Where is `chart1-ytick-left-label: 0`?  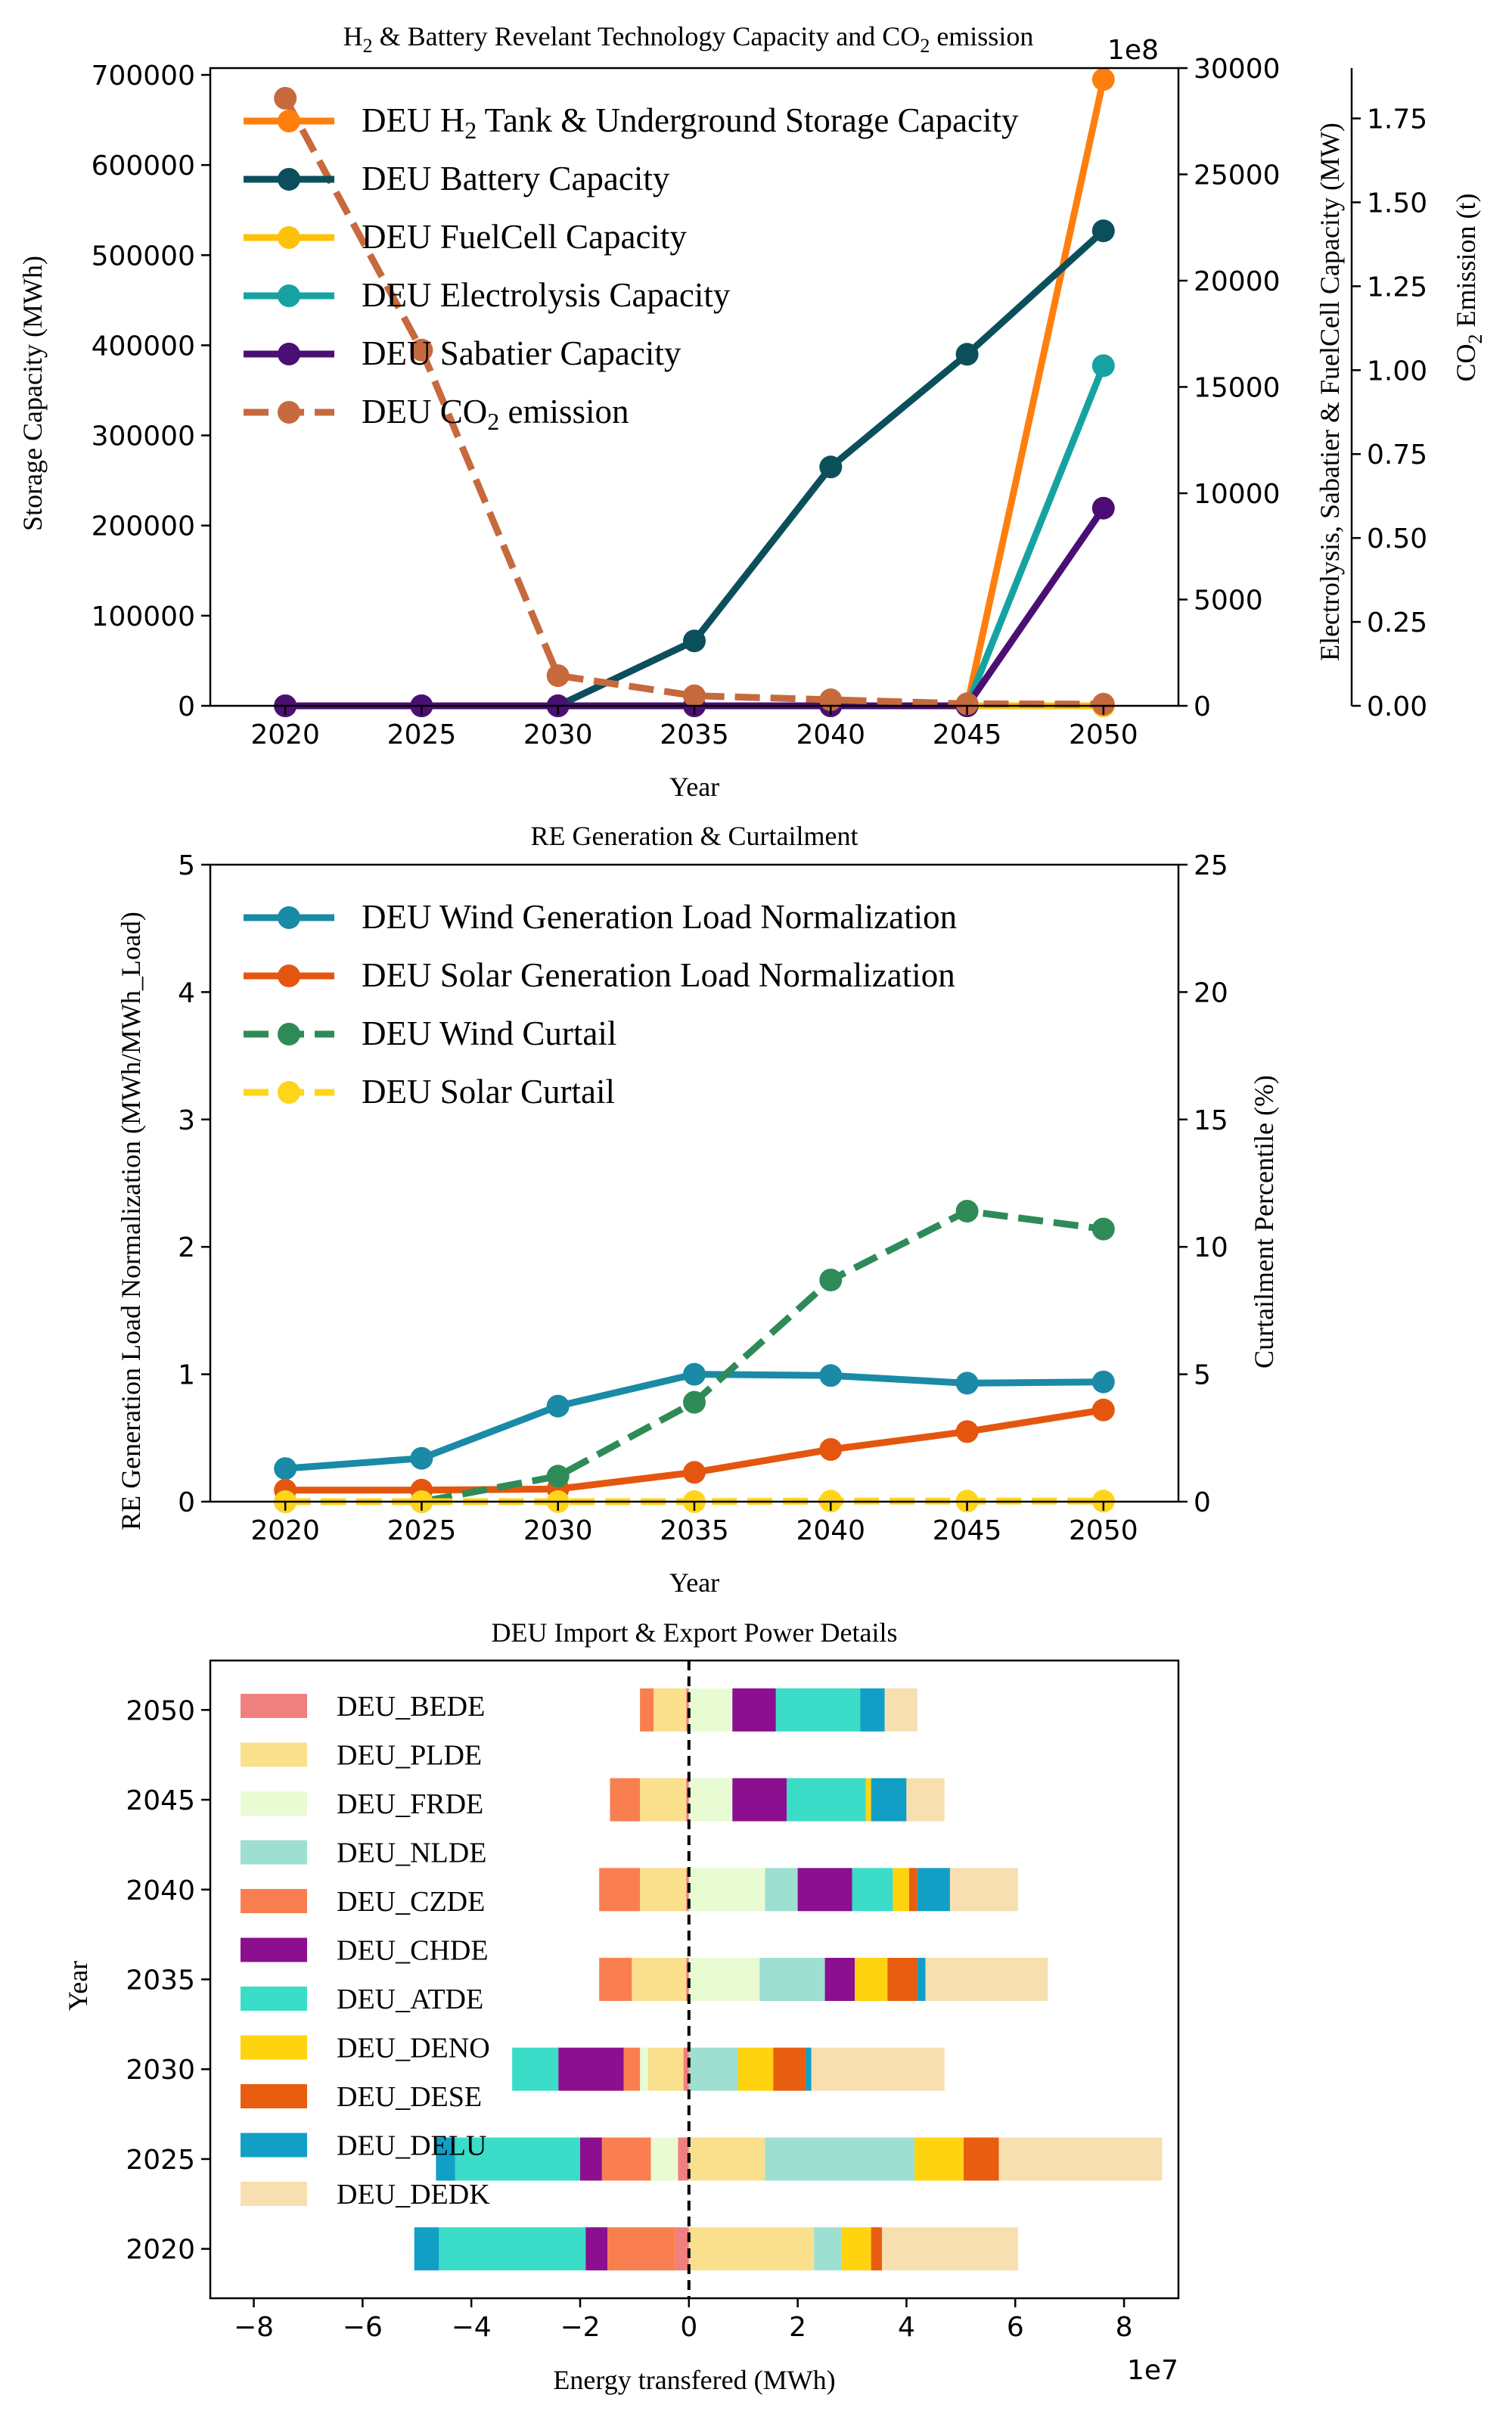
chart1-ytick-left-label: 0 is located at coordinates (186, 706).